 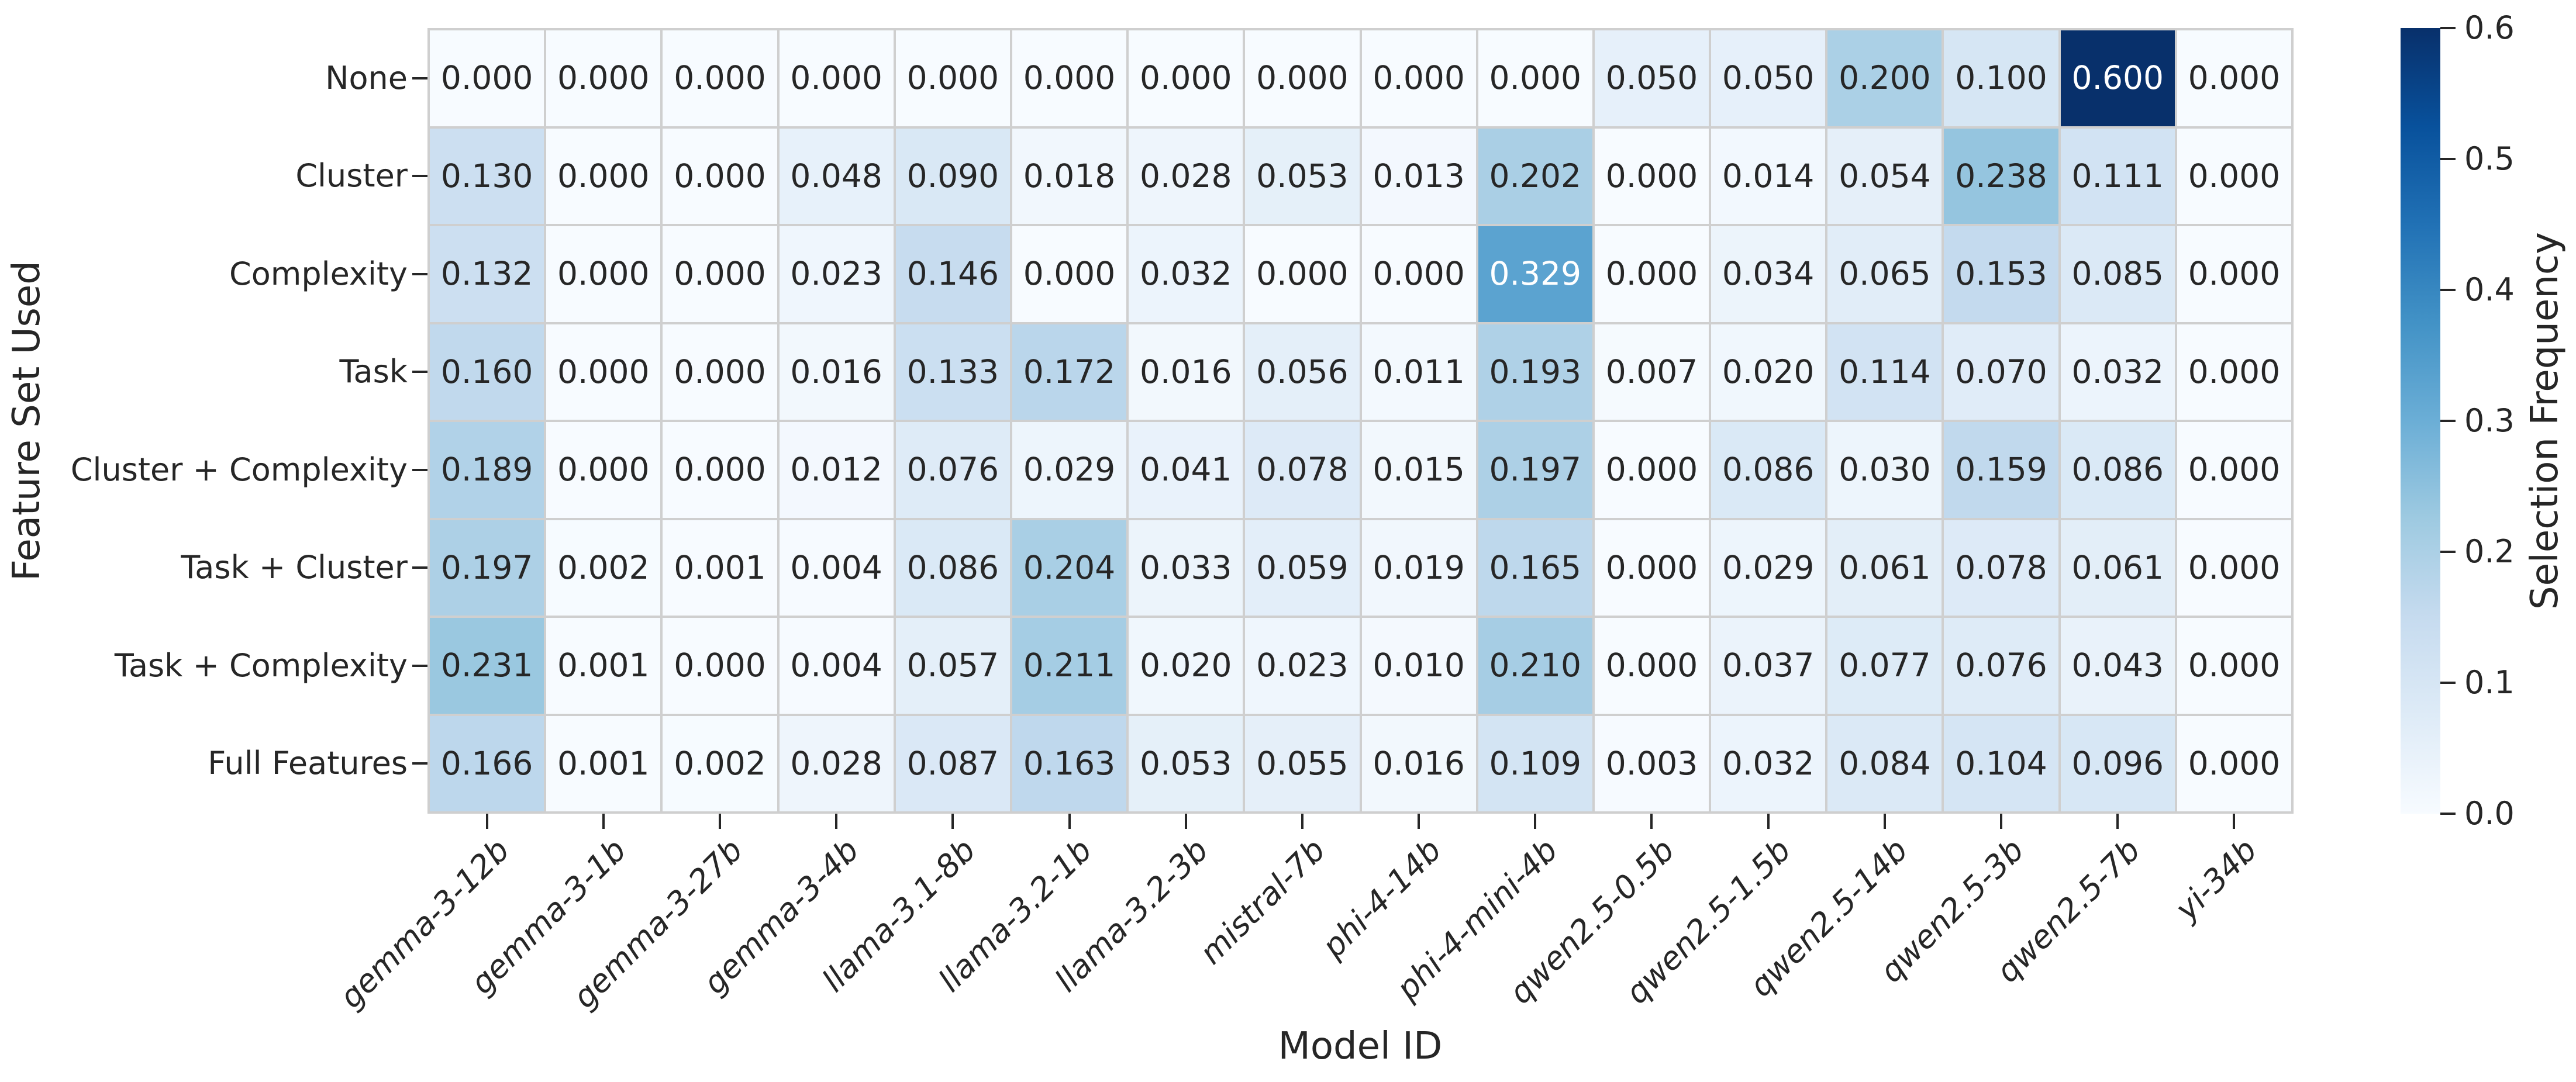 I want to click on y-tick-label: Task + Cluster, so click(x=294, y=567).